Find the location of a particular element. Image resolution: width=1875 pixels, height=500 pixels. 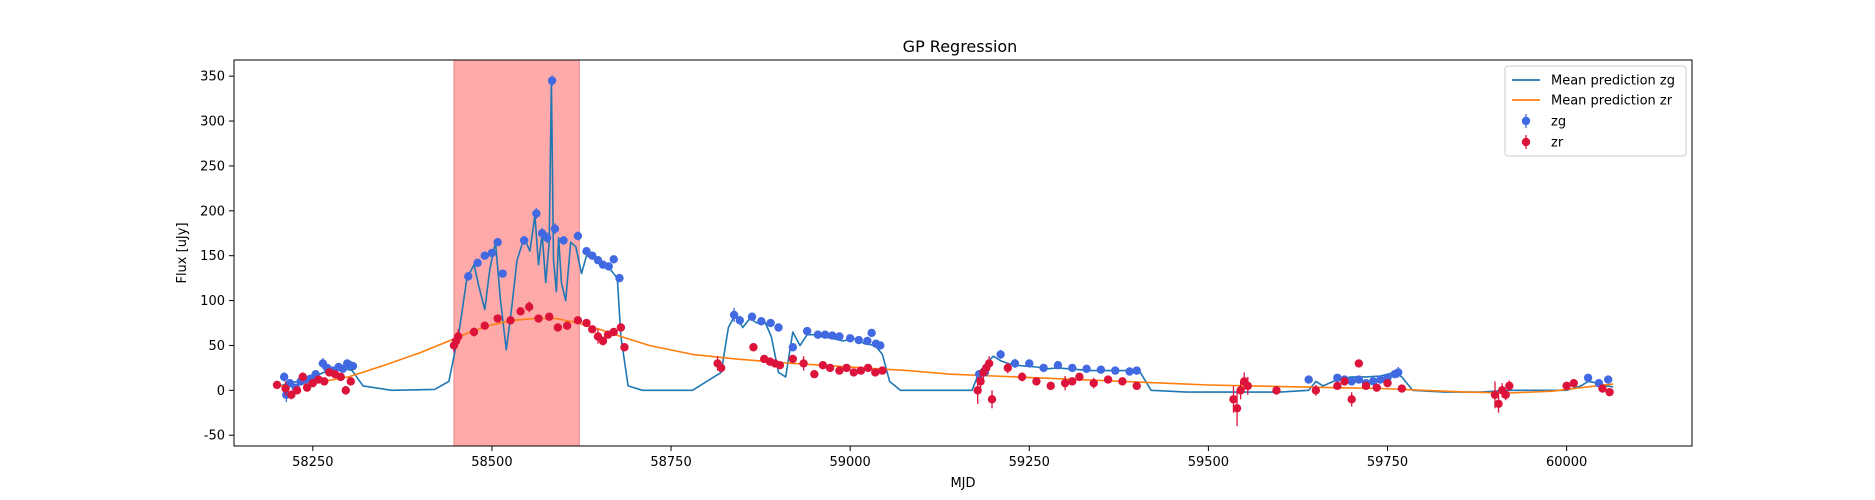

legend-label: zr is located at coordinates (1557, 143).